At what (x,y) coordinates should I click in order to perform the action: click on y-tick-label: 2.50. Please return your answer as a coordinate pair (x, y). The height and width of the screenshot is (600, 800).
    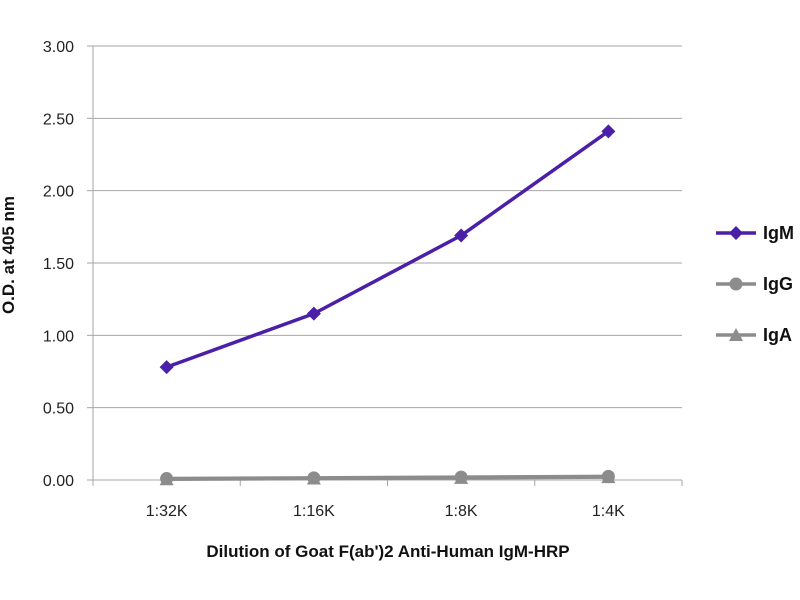
    Looking at the image, I should click on (58, 119).